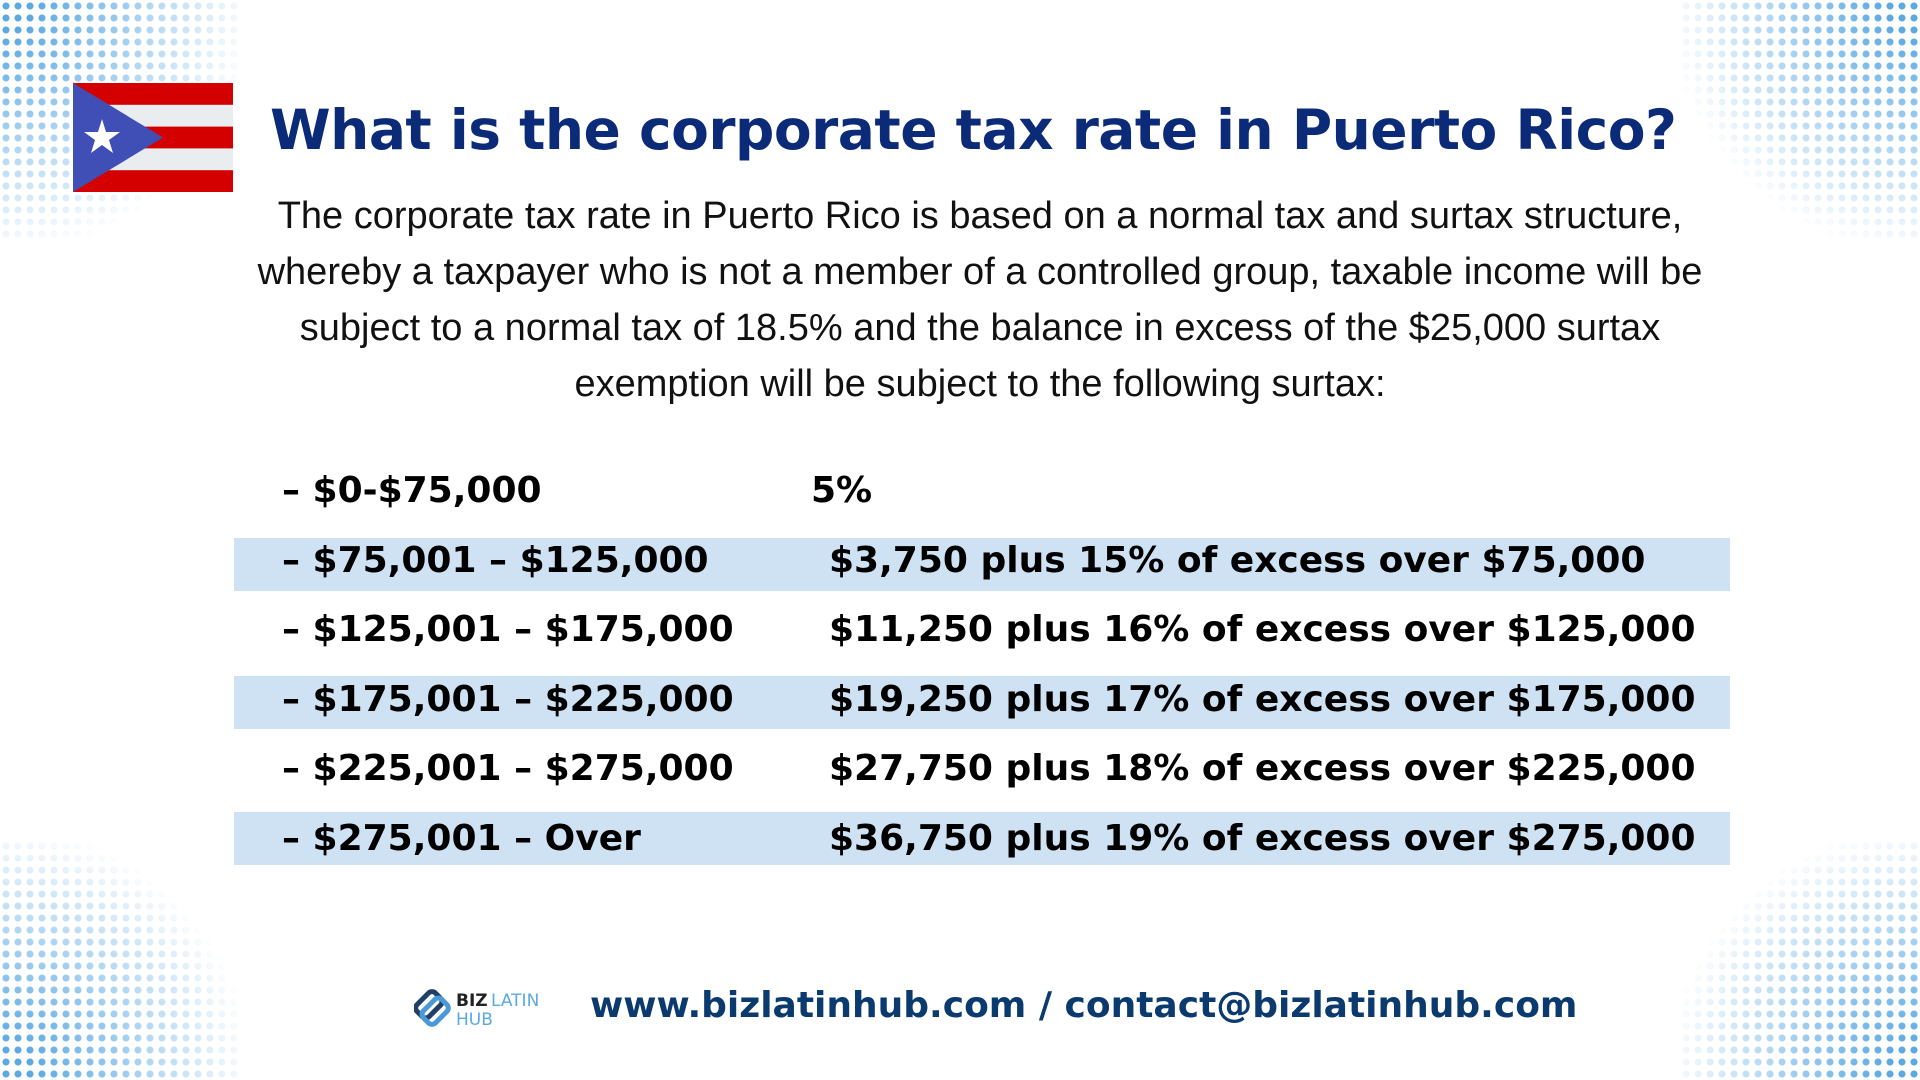  Describe the element at coordinates (515, 1001) in the screenshot. I see `svg-text: LATIN` at that location.